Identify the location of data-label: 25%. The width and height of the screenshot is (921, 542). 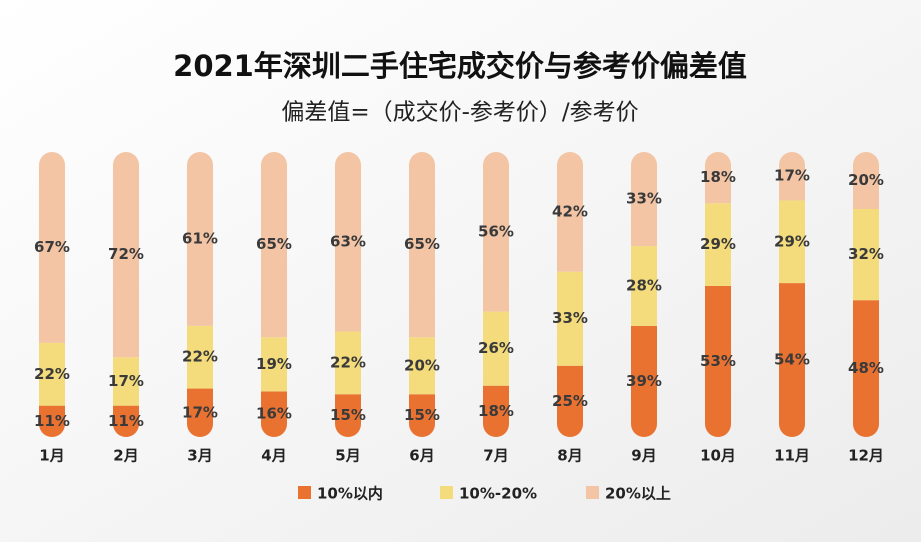
(570, 401).